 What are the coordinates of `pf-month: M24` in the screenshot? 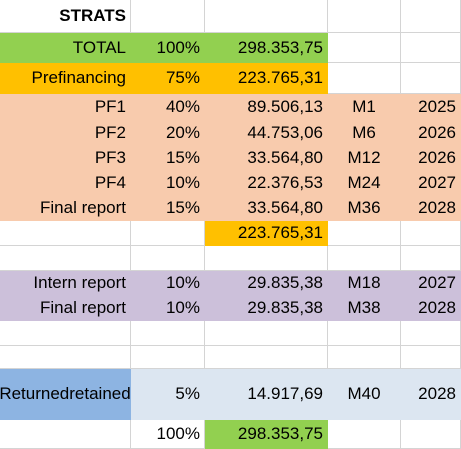 It's located at (364, 183).